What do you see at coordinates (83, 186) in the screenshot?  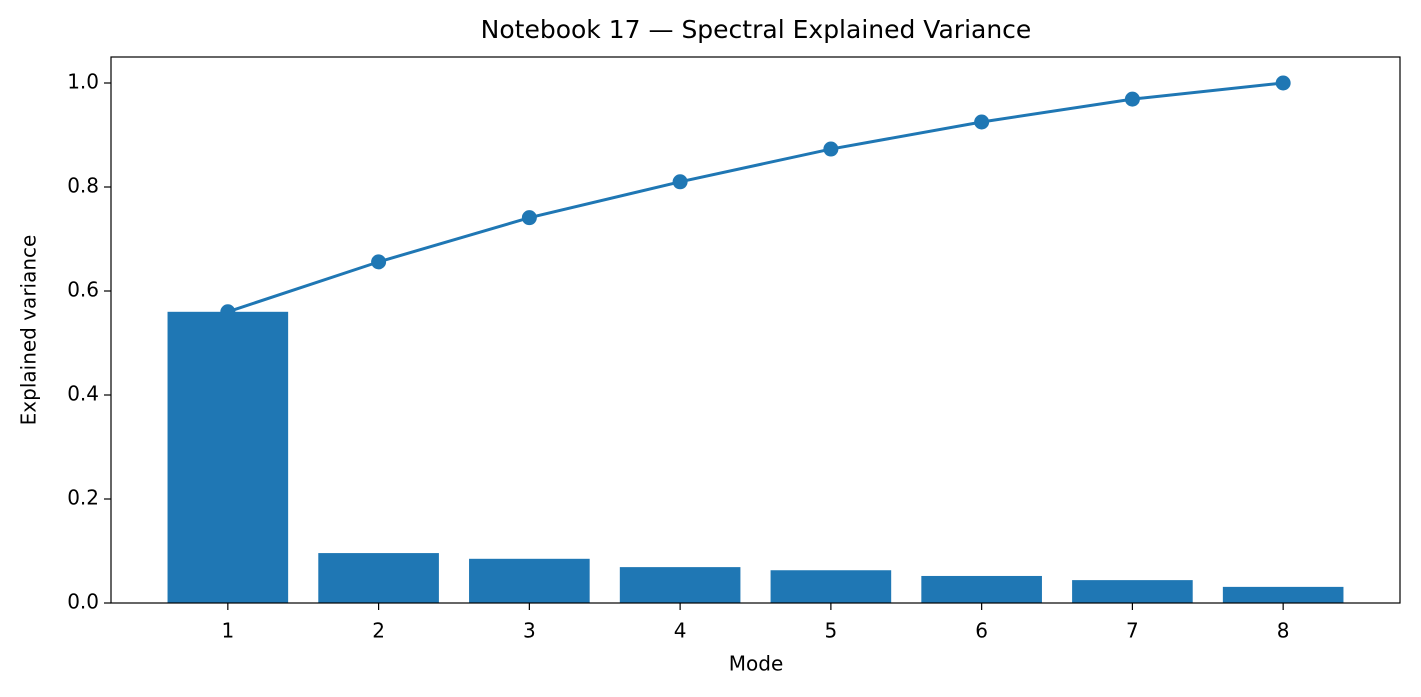 I see `y-tick-label: 0.8` at bounding box center [83, 186].